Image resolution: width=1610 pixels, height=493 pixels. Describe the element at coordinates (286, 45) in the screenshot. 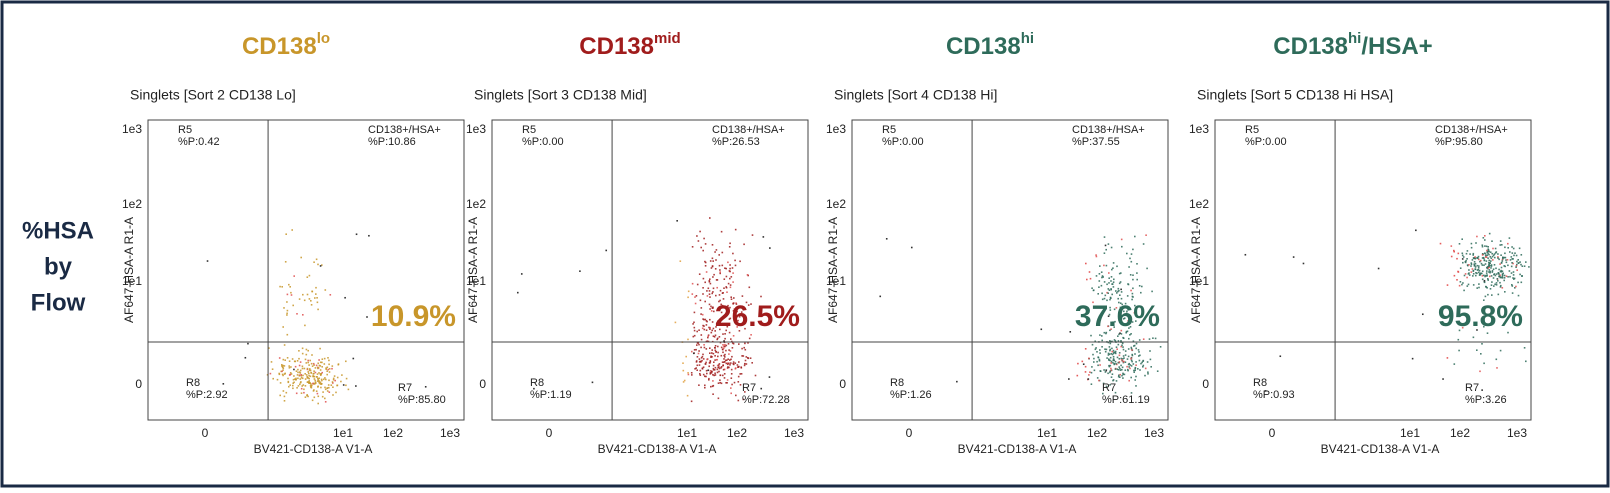

I see `panel-title: CD138lo` at that location.